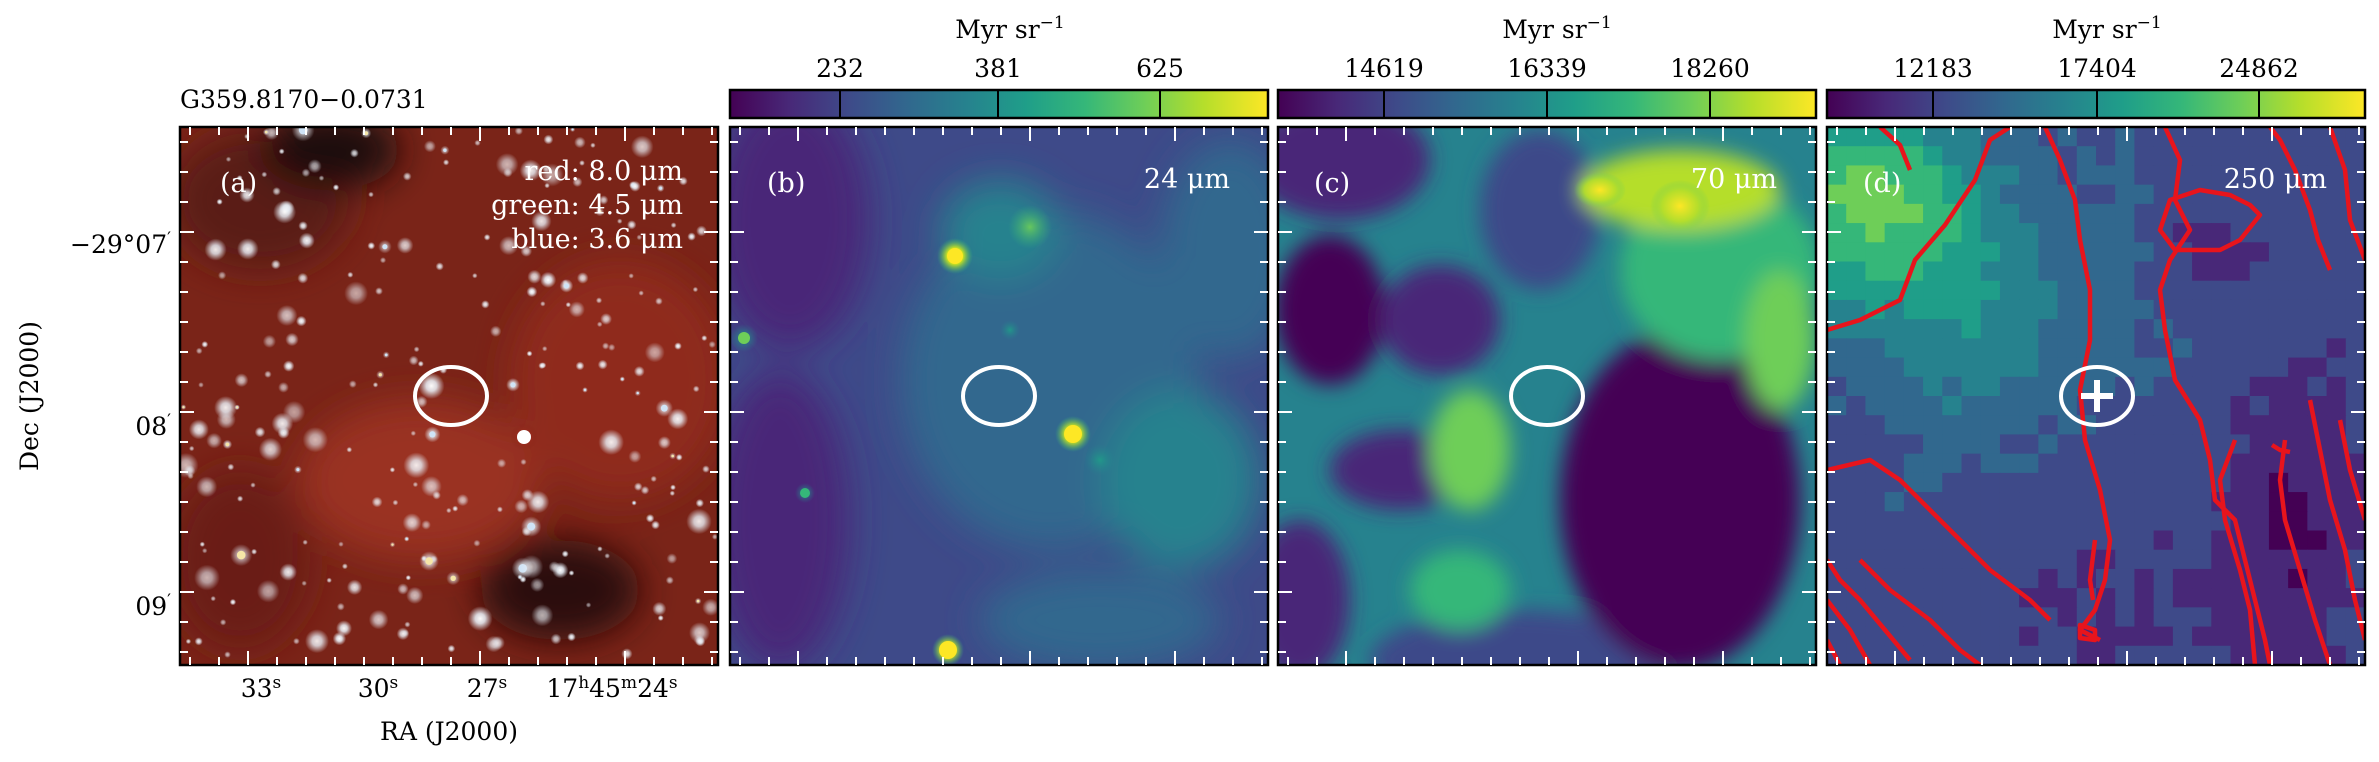 The height and width of the screenshot is (762, 2379). Describe the element at coordinates (603, 171) in the screenshot. I see `legend-red: red: 8.0 μm` at that location.